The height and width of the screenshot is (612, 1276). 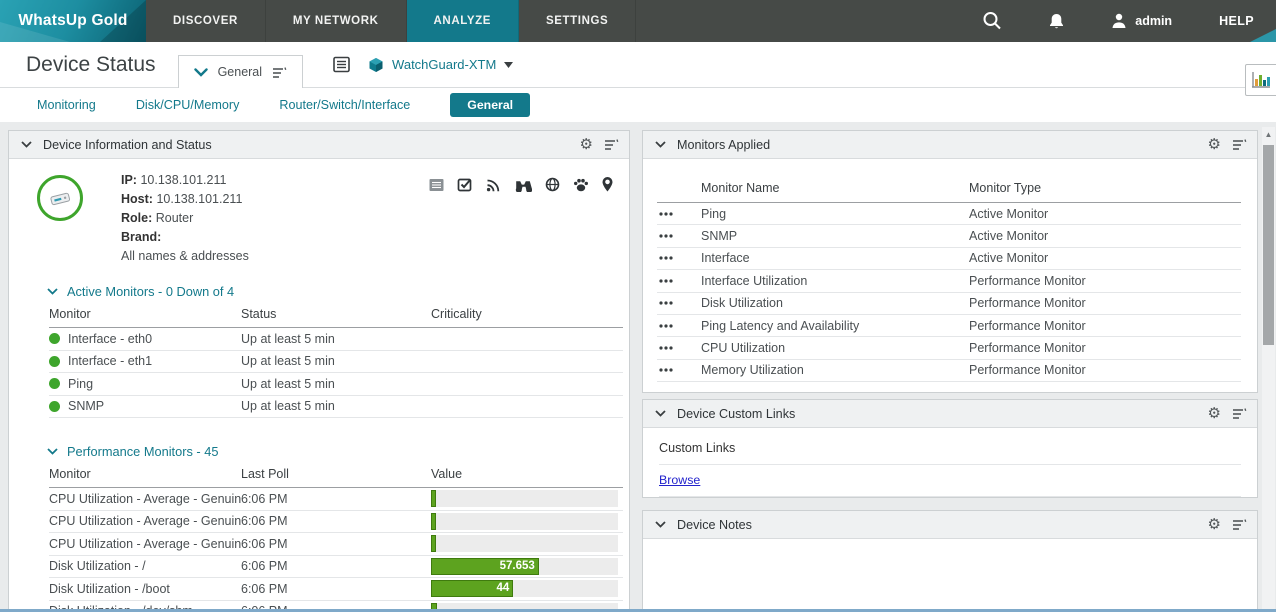 I want to click on table-row: SNMP Active Monitor, so click(x=949, y=236).